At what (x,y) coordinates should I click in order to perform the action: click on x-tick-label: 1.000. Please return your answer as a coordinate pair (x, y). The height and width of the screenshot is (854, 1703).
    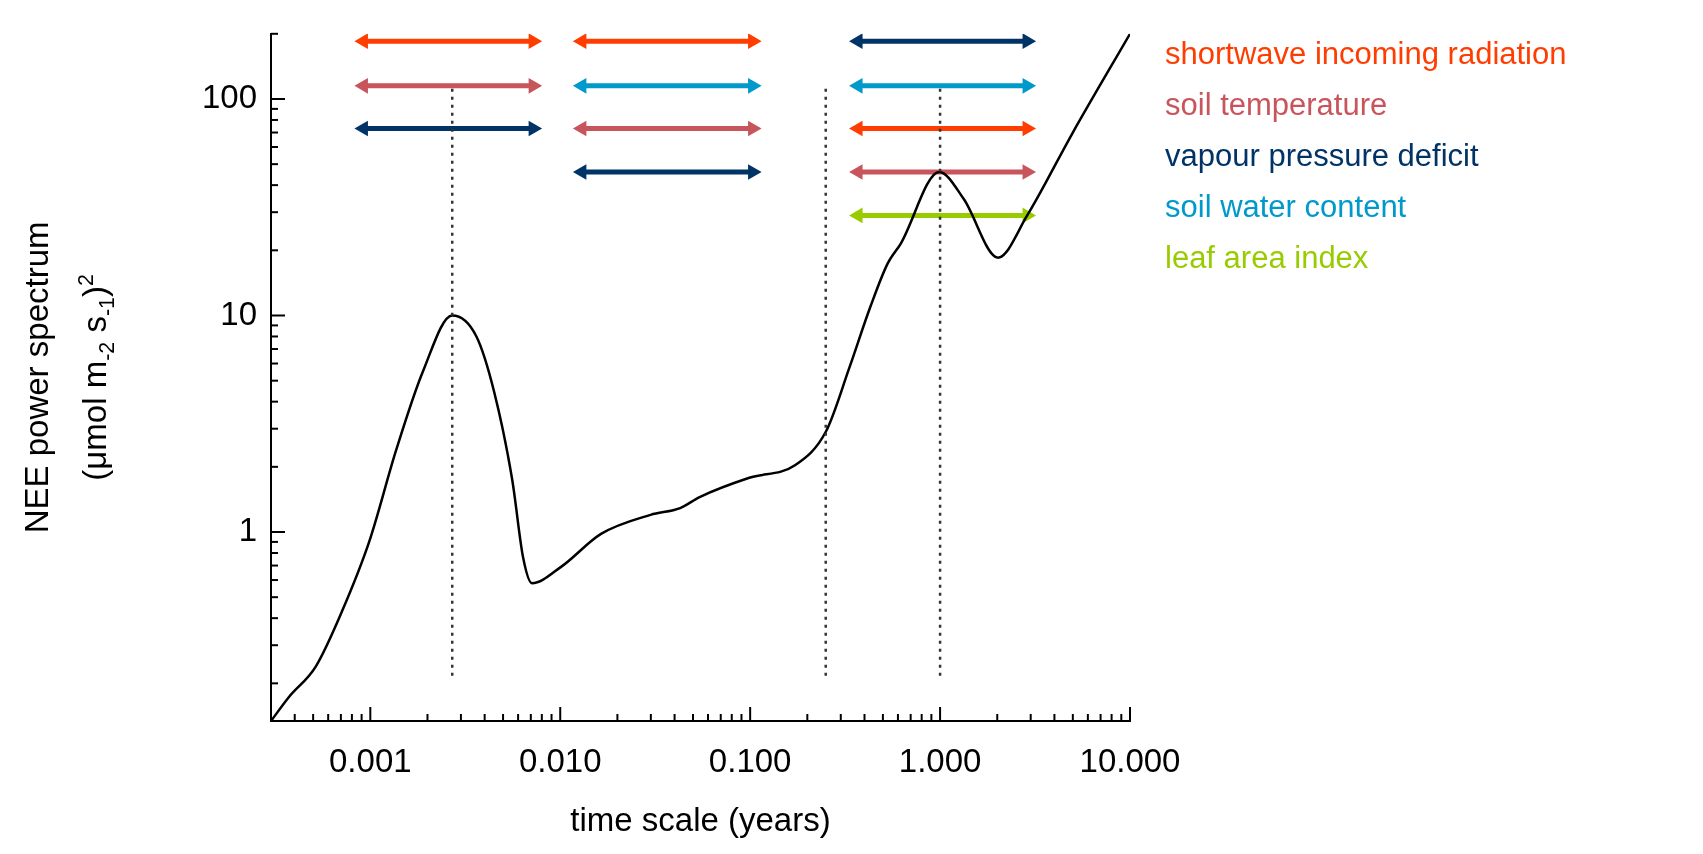
    Looking at the image, I should click on (940, 760).